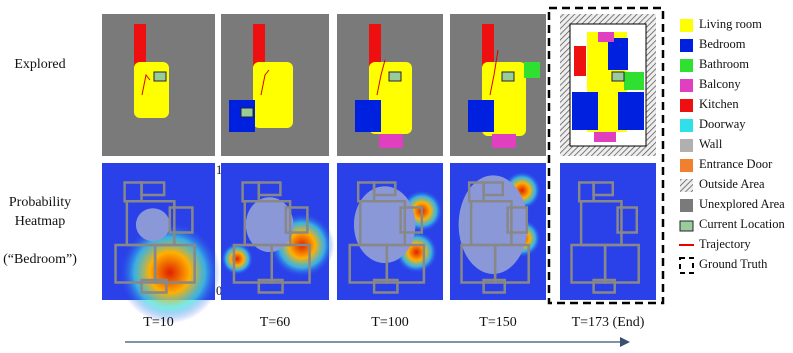  What do you see at coordinates (720, 84) in the screenshot?
I see `legend-label: Balcony` at bounding box center [720, 84].